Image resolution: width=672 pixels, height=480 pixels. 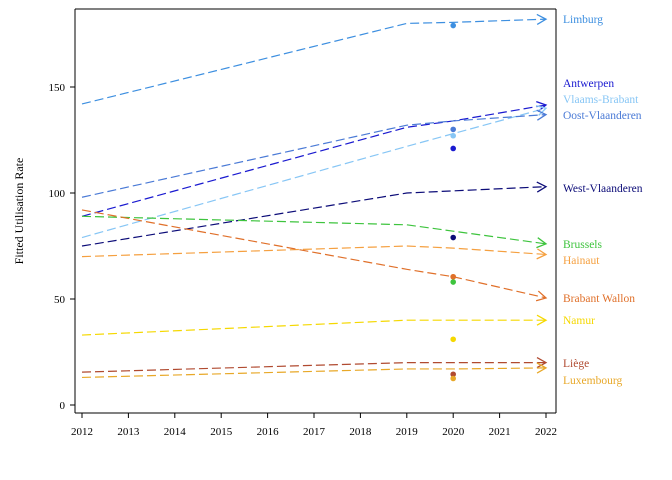 What do you see at coordinates (542, 19) in the screenshot?
I see `arrowhead-limburg` at bounding box center [542, 19].